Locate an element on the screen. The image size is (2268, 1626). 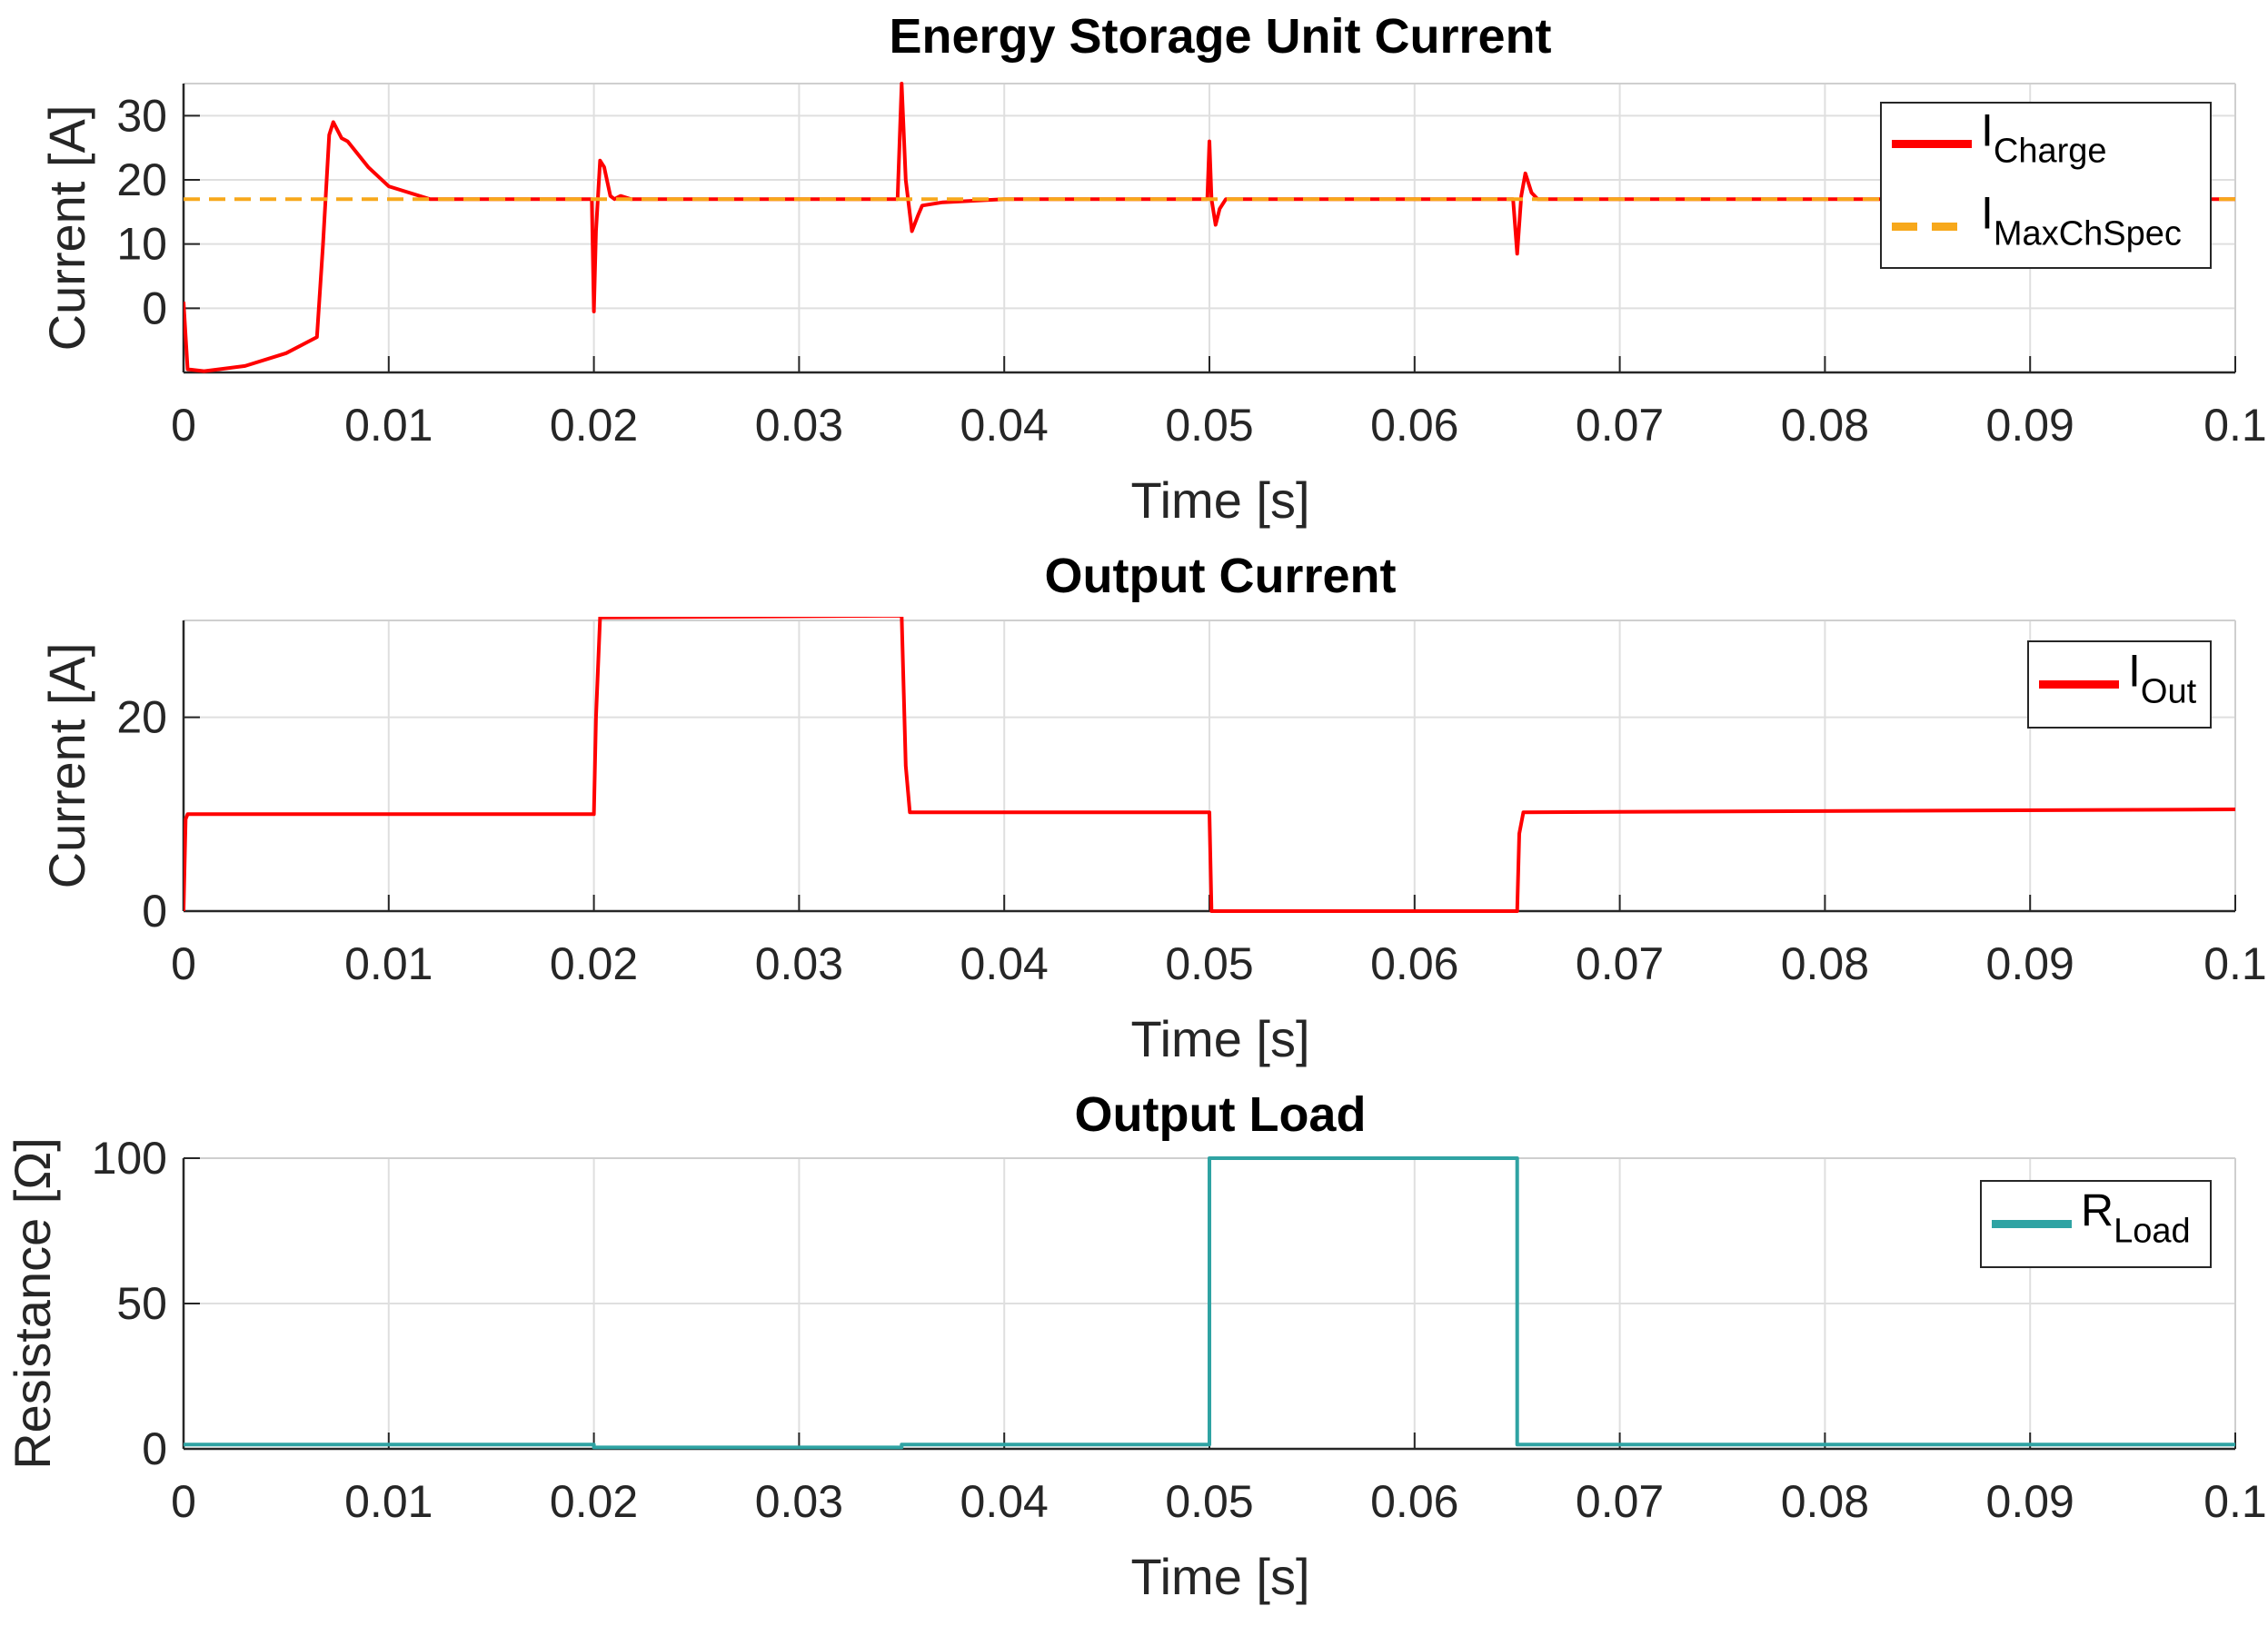
chart-title: Energy Storage Unit Current is located at coordinates (1220, 36).